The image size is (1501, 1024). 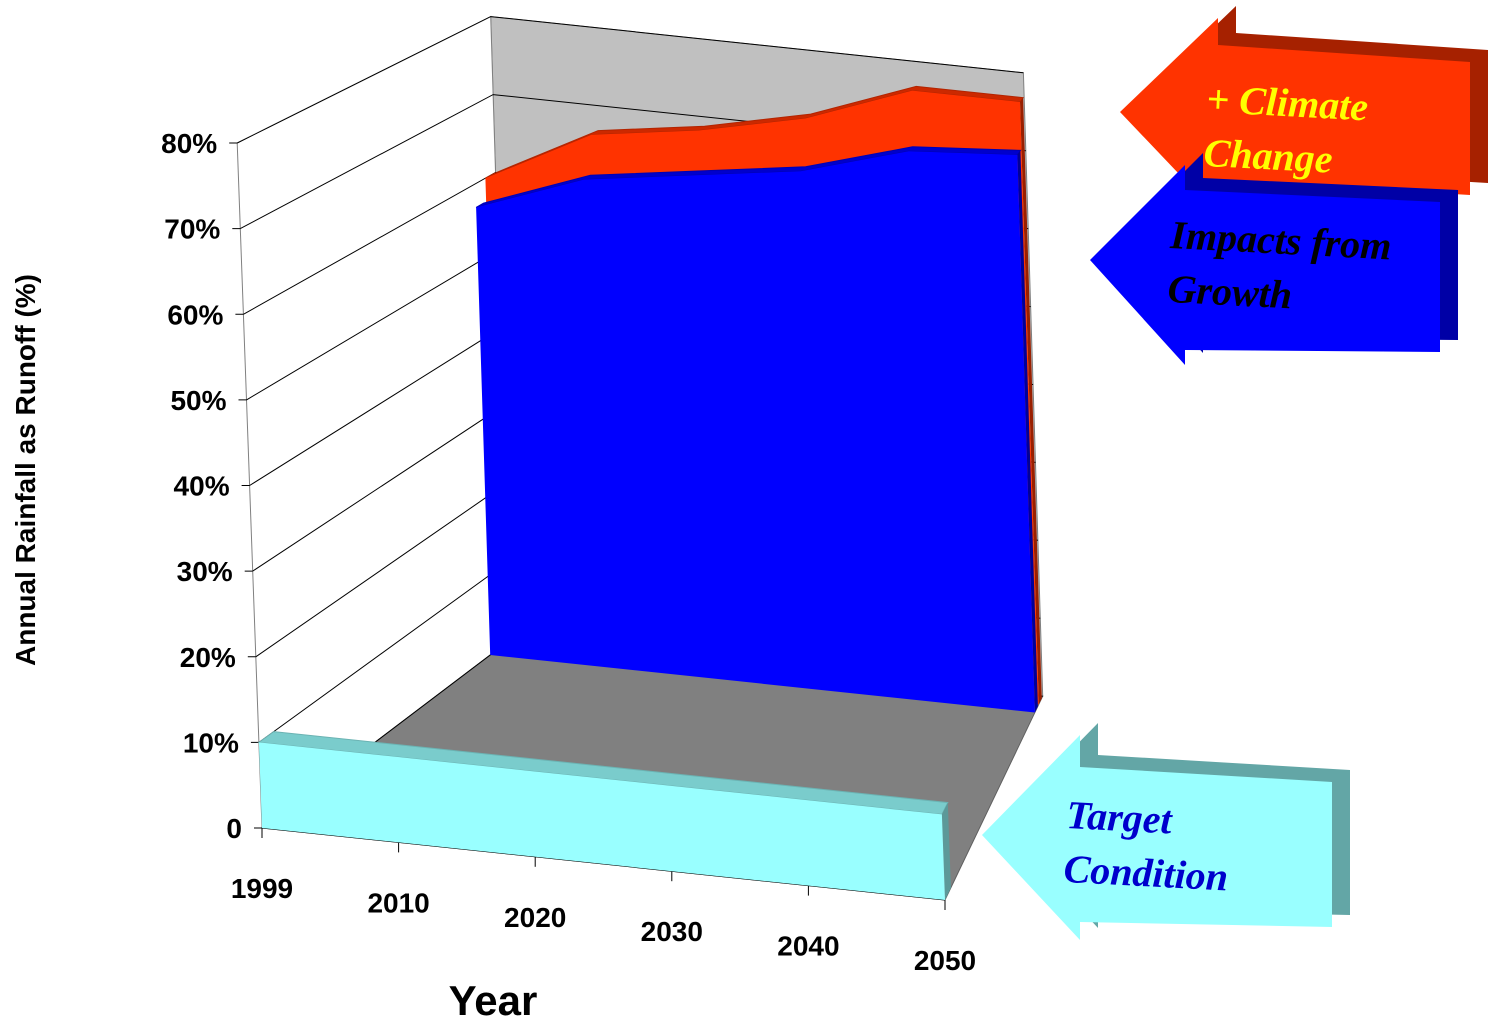 What do you see at coordinates (1146, 845) in the screenshot?
I see `legend-label: Target Condition` at bounding box center [1146, 845].